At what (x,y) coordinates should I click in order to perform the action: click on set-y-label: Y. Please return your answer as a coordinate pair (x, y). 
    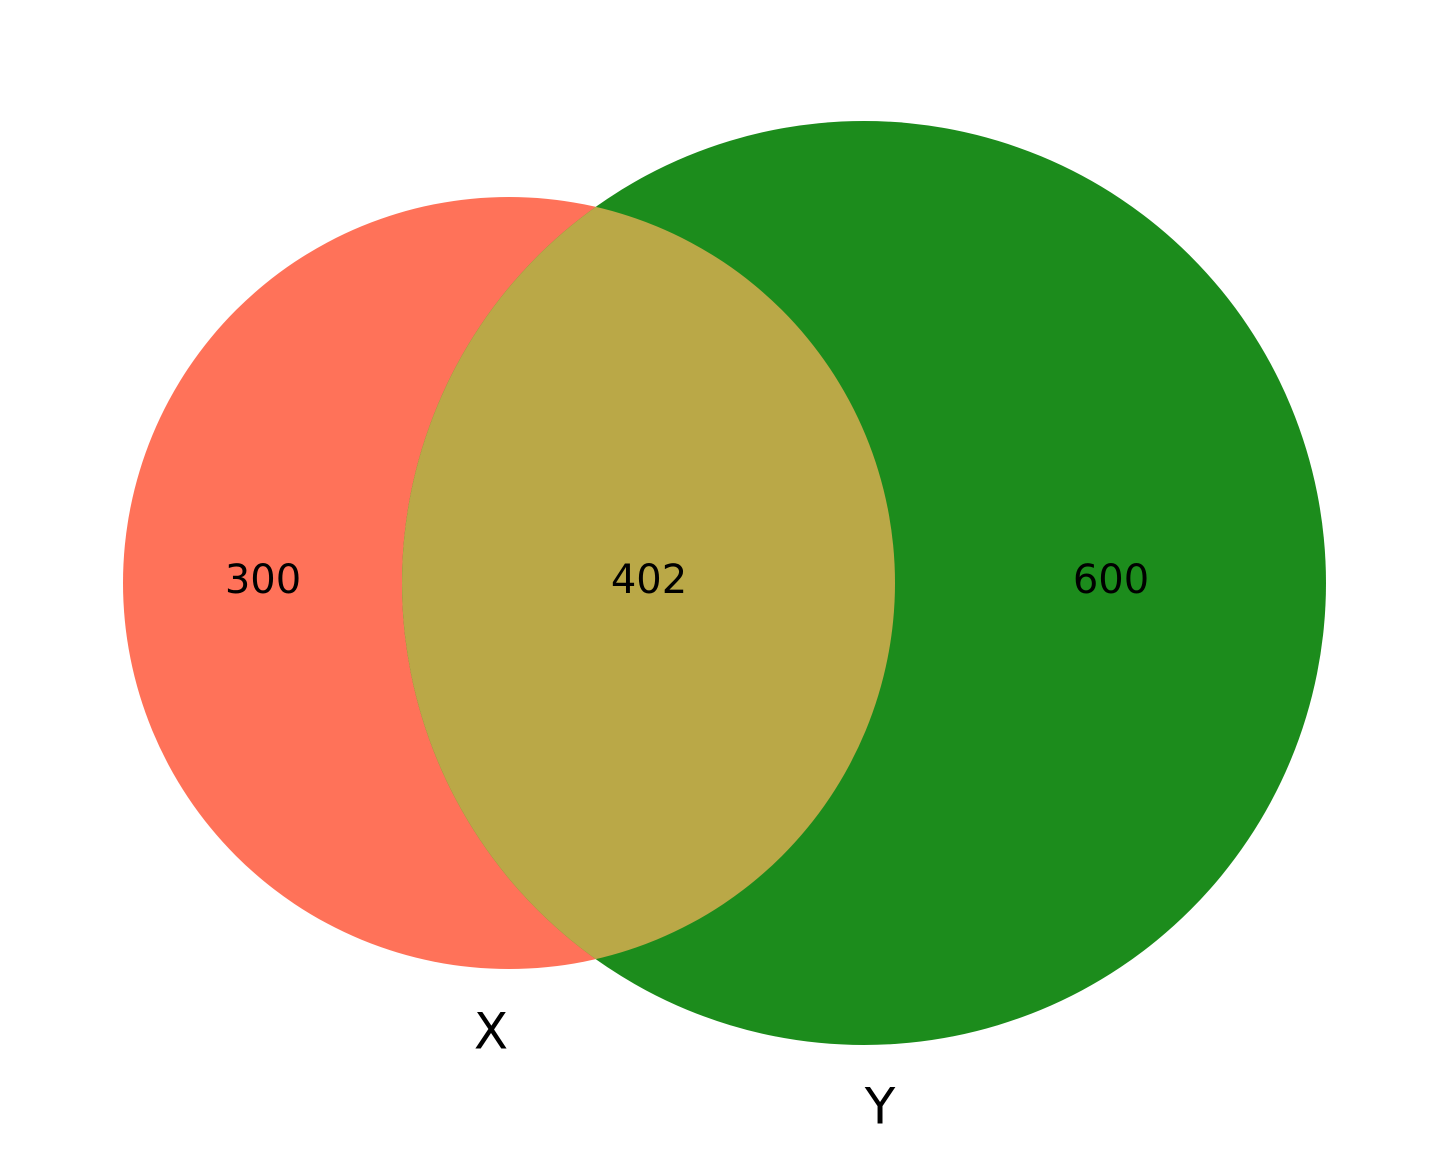
    Looking at the image, I should click on (880, 1107).